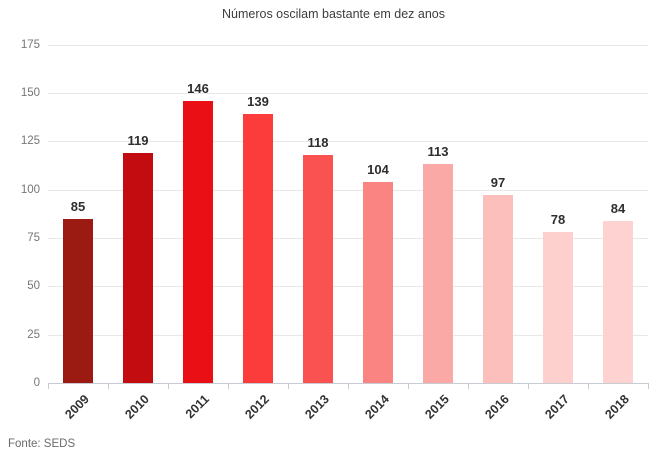 The height and width of the screenshot is (465, 667). Describe the element at coordinates (498, 183) in the screenshot. I see `bar-value-label: 97` at that location.